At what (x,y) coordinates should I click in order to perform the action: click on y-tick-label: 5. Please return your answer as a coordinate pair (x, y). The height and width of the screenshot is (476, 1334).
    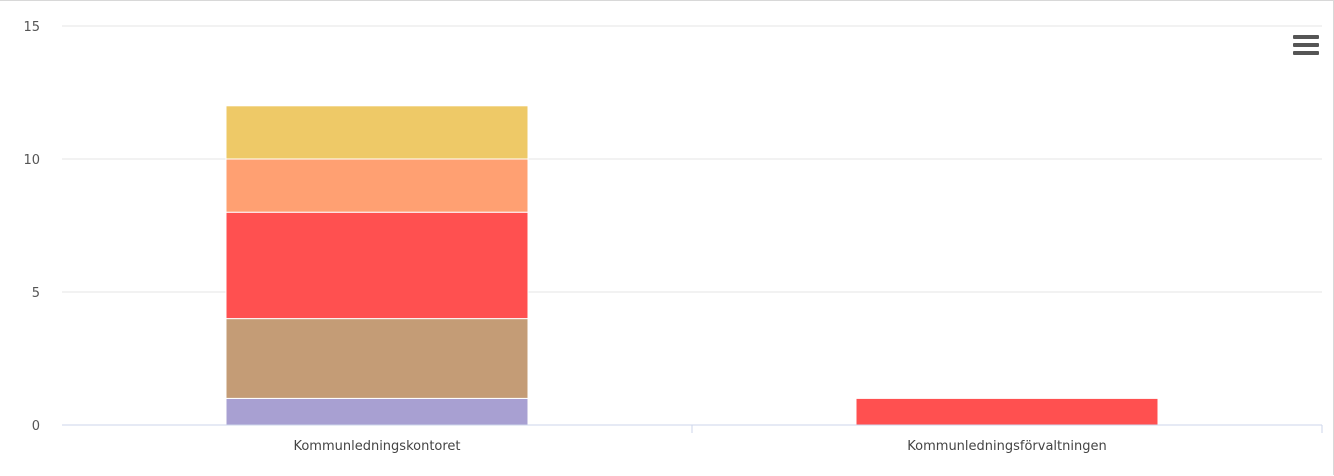
    Looking at the image, I should click on (36, 293).